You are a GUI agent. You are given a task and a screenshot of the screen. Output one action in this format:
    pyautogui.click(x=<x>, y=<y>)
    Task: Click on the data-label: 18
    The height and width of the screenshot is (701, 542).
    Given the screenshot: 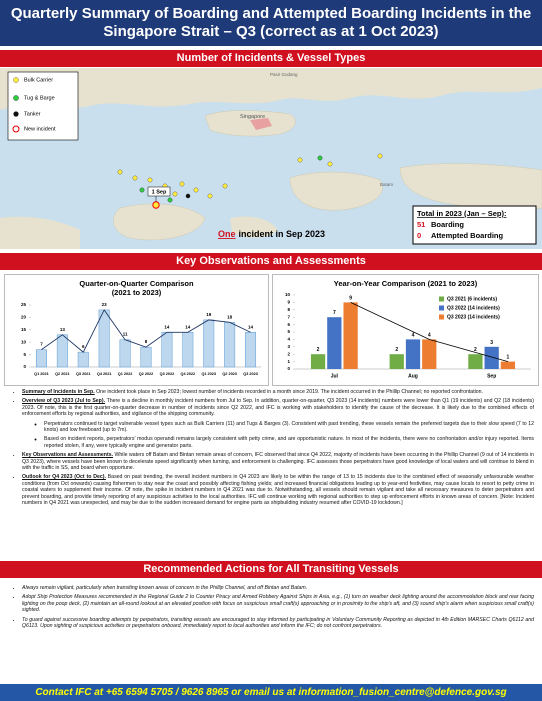 What is the action you would take?
    pyautogui.click(x=230, y=316)
    